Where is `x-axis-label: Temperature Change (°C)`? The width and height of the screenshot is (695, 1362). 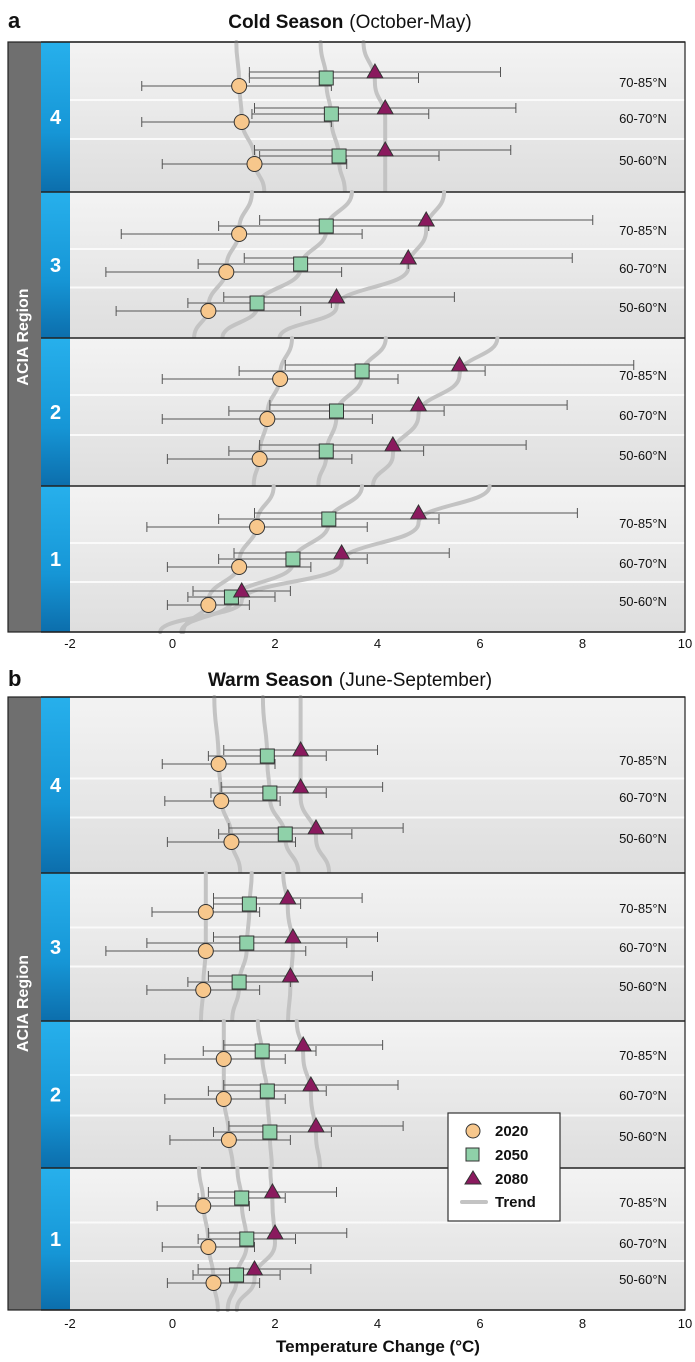 x-axis-label: Temperature Change (°C) is located at coordinates (378, 1346).